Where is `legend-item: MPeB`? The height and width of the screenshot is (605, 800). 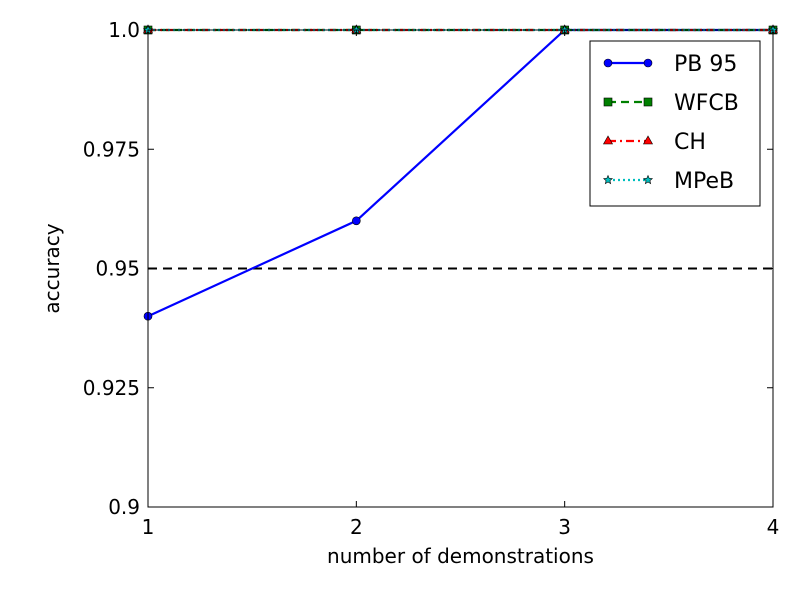
legend-item: MPeB is located at coordinates (668, 181).